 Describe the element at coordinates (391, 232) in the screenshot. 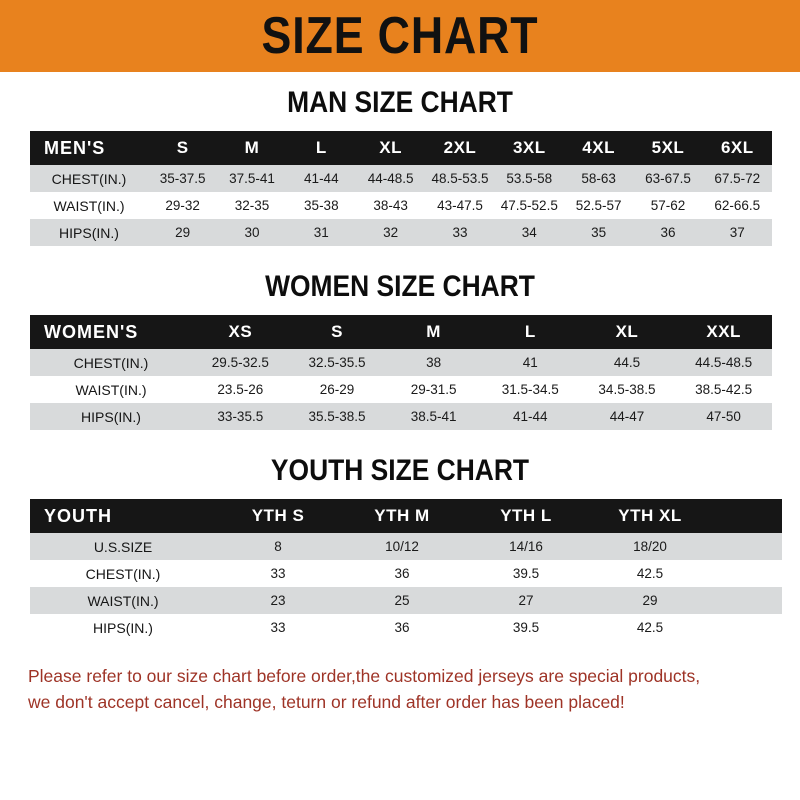

I see `men-hips-xl: 32` at that location.